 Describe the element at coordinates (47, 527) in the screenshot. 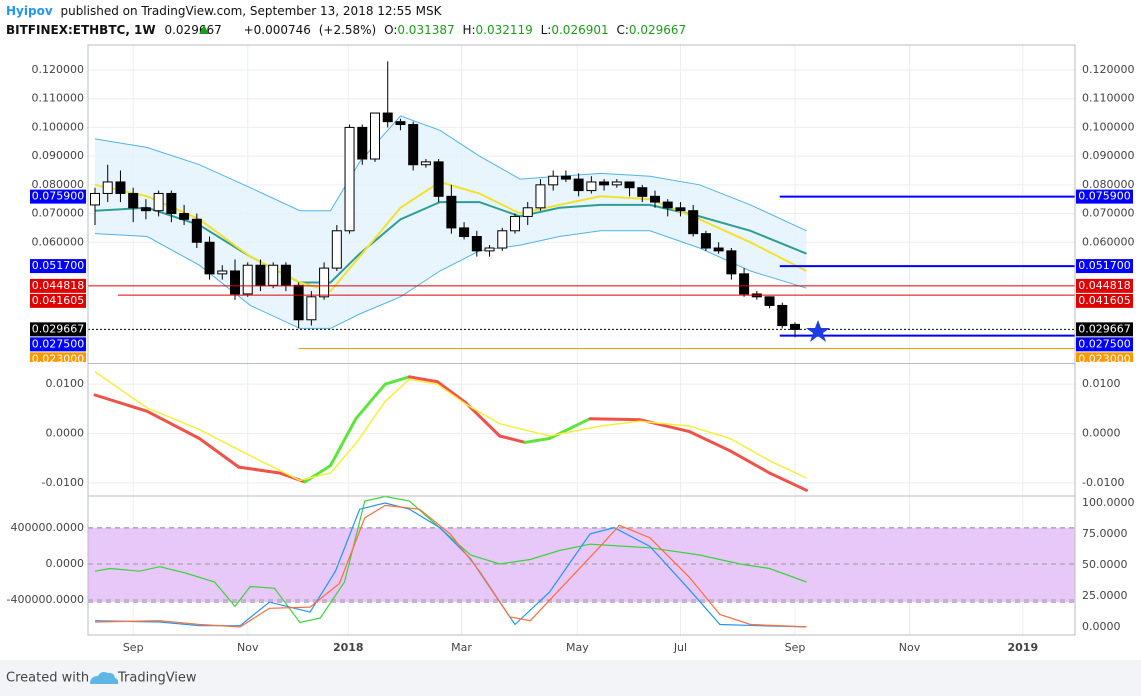

I see `y-tick-label: 400000.0000` at that location.